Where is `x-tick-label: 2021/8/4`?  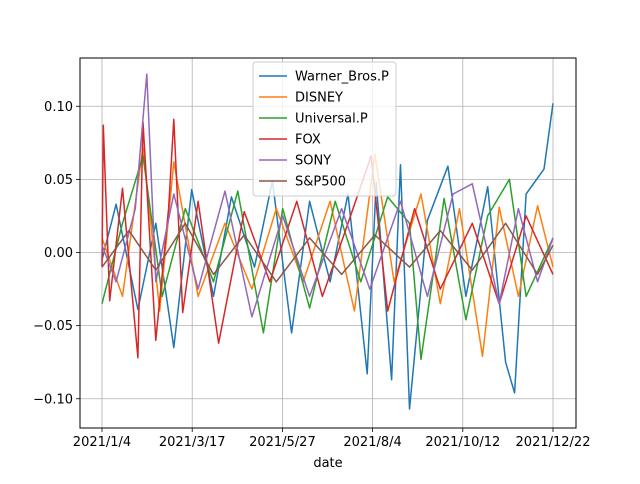
x-tick-label: 2021/8/4 is located at coordinates (372, 442).